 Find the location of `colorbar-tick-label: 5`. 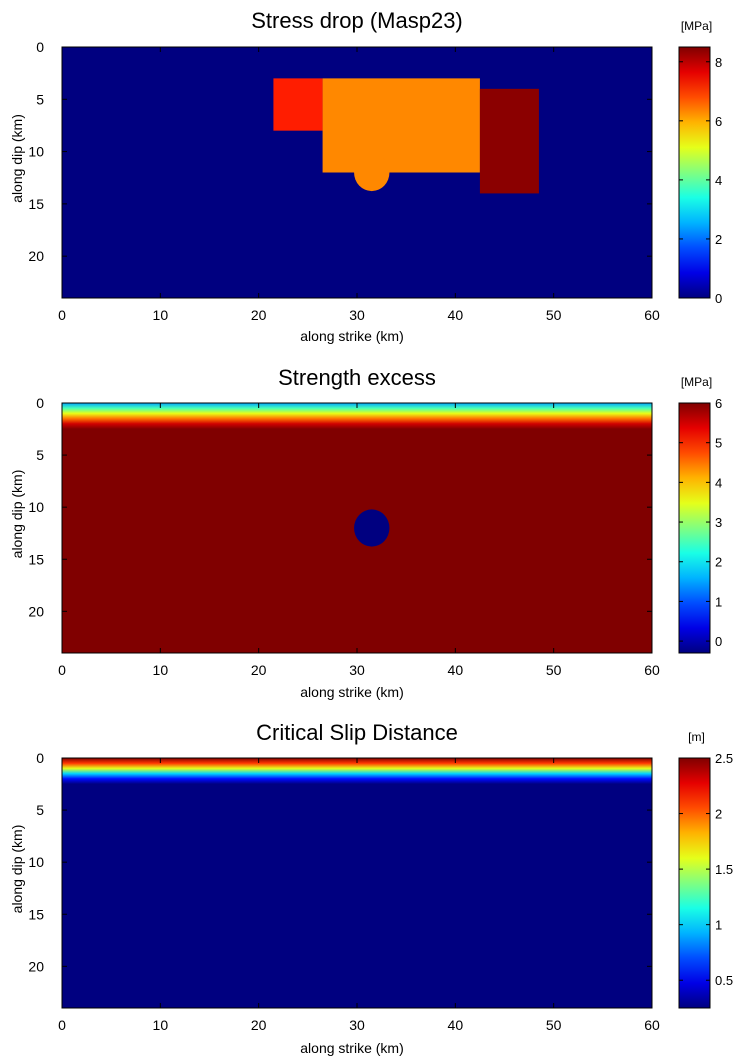

colorbar-tick-label: 5 is located at coordinates (718, 443).